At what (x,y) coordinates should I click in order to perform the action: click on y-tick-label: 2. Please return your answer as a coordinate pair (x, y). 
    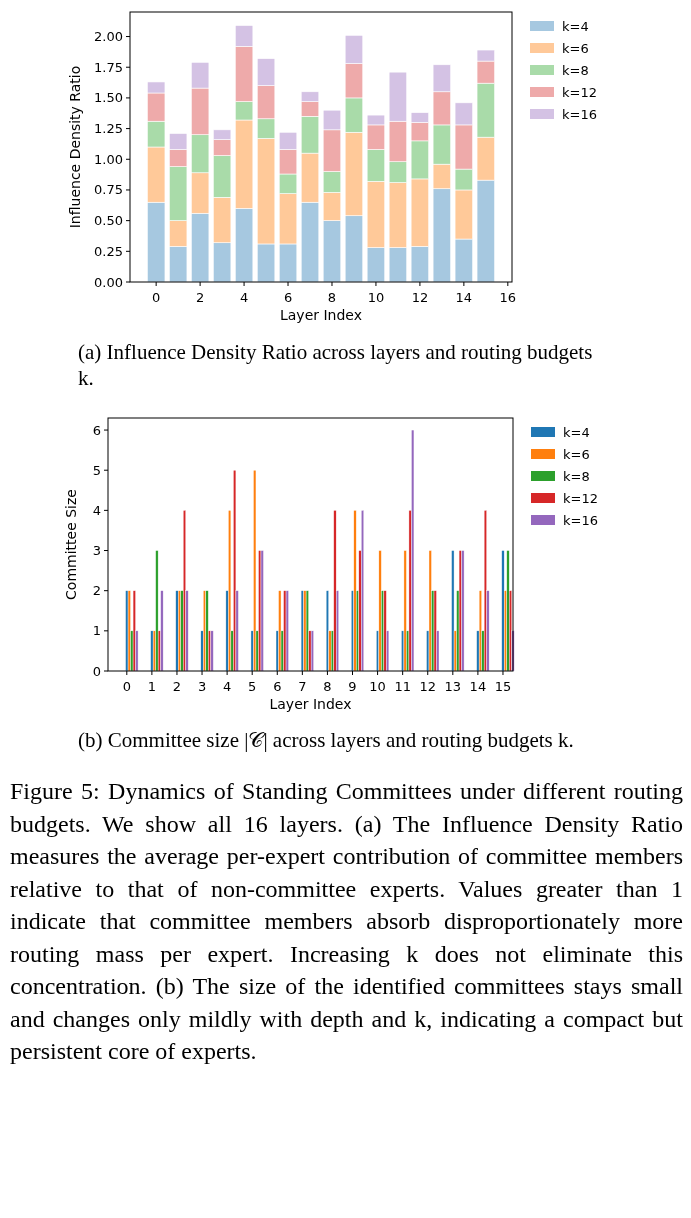
    Looking at the image, I should click on (96, 591).